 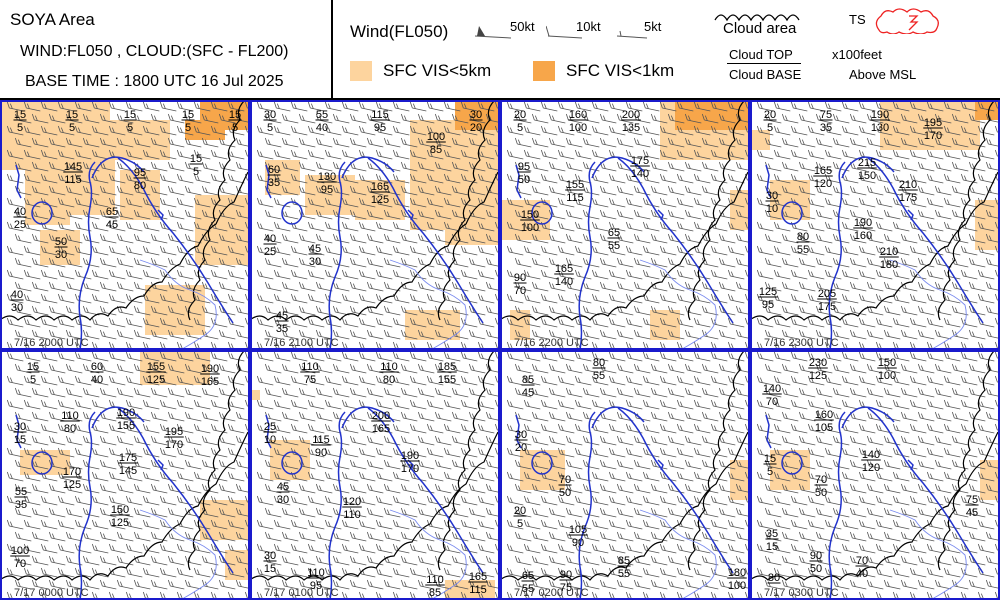 I want to click on cloud-top-value: 190, so click(x=126, y=413).